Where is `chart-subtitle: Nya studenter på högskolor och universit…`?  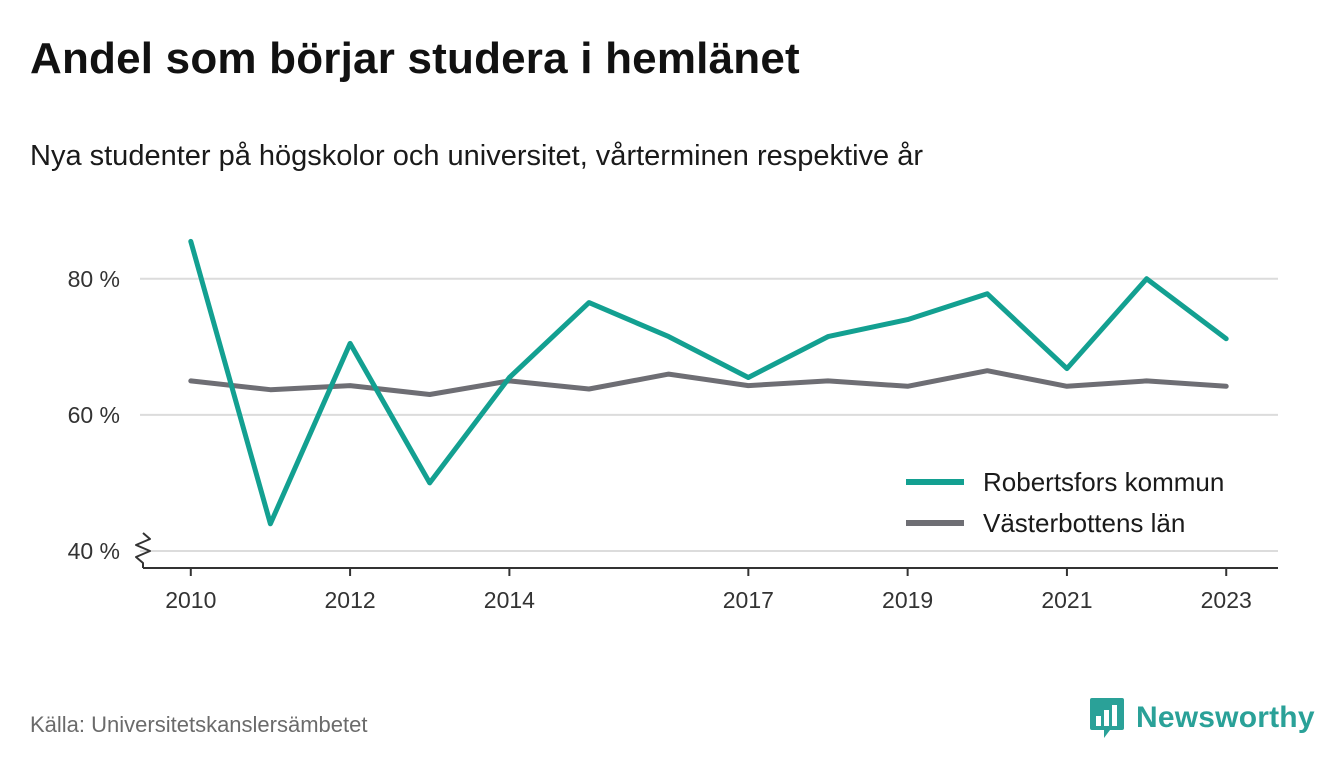
chart-subtitle: Nya studenter på högskolor och universit… is located at coordinates (476, 156).